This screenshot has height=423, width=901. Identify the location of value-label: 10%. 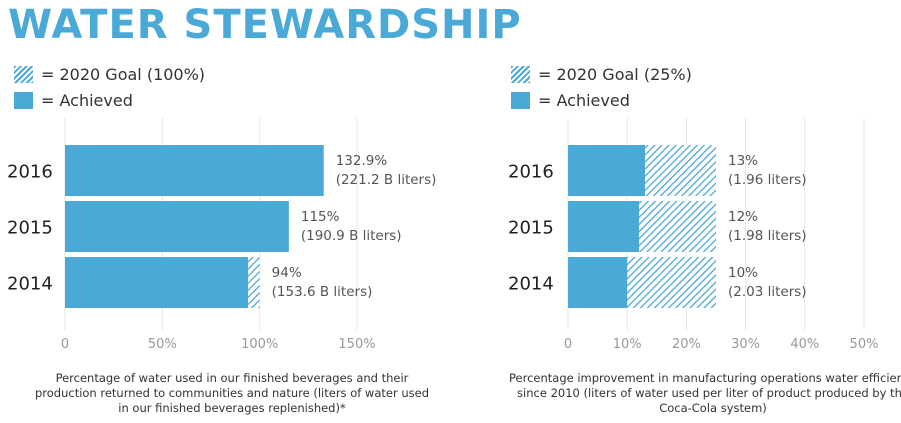
(743, 273).